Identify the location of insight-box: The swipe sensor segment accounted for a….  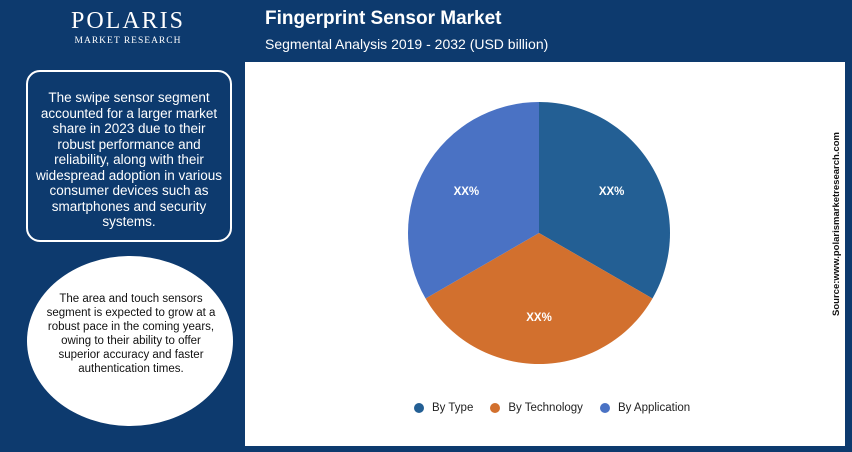
(129, 156).